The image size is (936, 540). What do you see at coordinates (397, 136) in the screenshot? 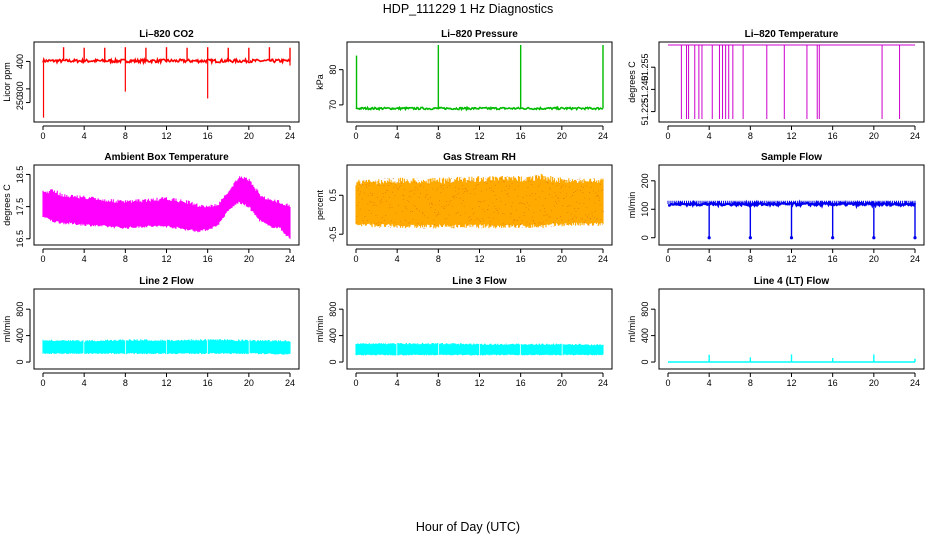
I see `xtick-label-pressure-1: 4` at bounding box center [397, 136].